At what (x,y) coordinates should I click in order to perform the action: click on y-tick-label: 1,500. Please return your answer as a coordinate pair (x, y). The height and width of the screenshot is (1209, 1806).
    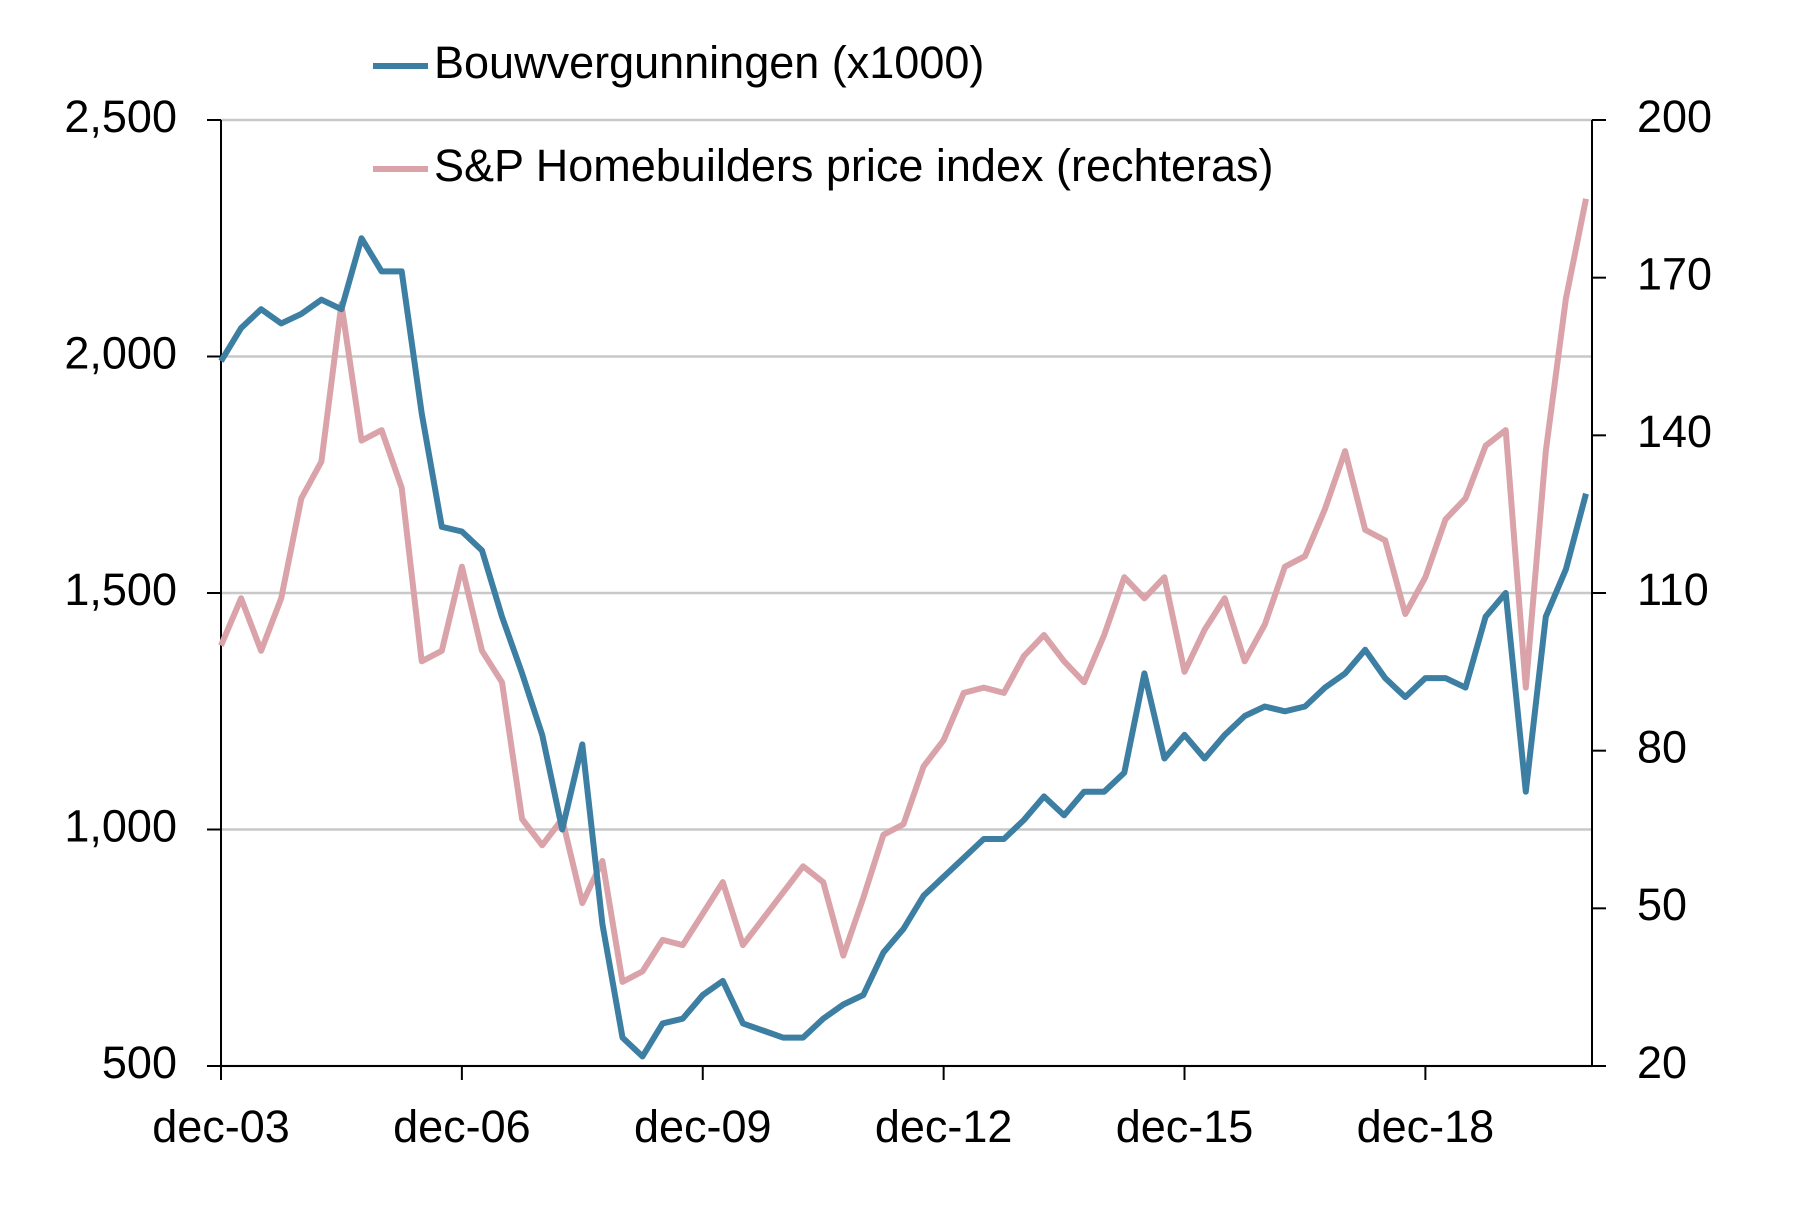
    Looking at the image, I should click on (120, 589).